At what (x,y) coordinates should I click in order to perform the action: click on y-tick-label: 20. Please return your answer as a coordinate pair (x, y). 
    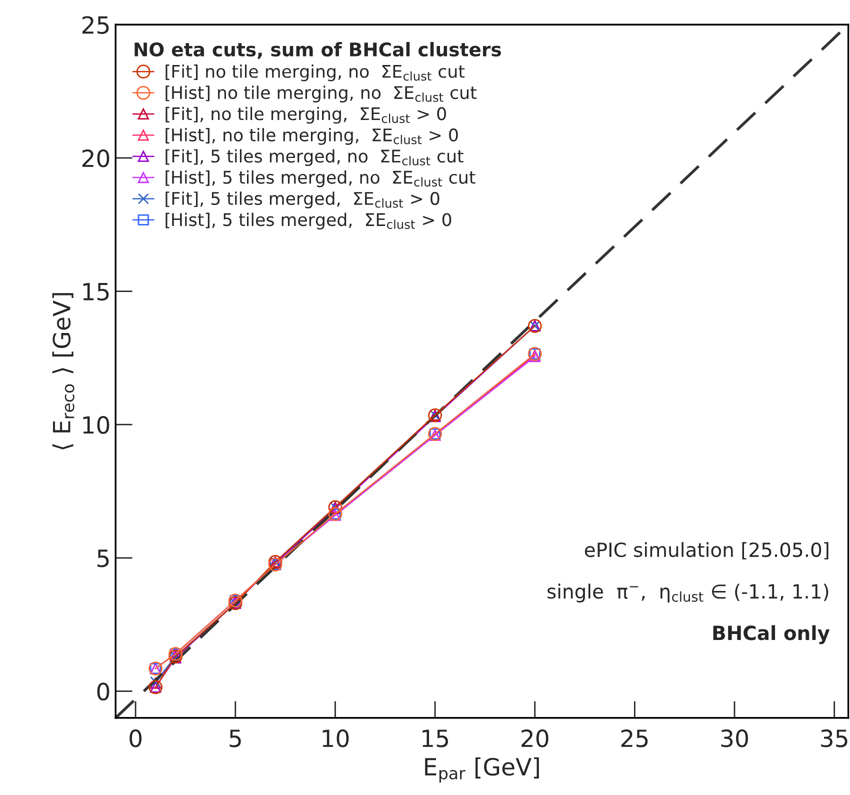
    Looking at the image, I should click on (96, 158).